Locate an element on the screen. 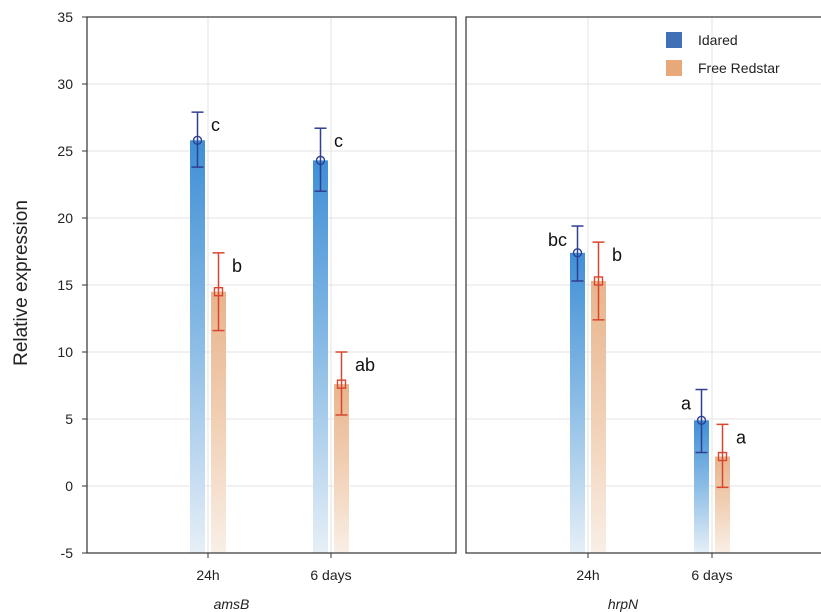  significance-label: bc is located at coordinates (557, 240).